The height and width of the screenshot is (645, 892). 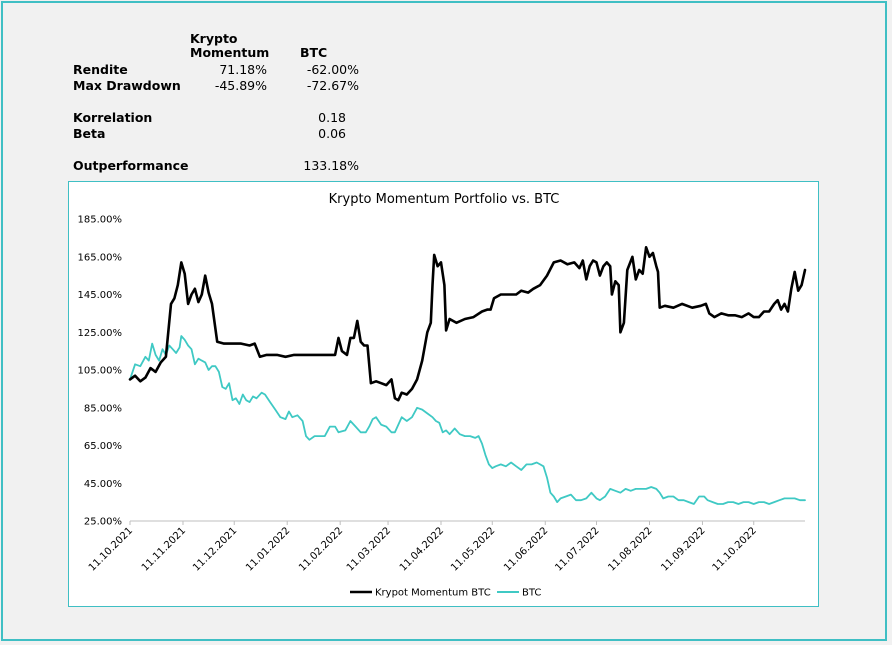 I want to click on x-tick-label: 11.07.2022, so click(x=577, y=549).